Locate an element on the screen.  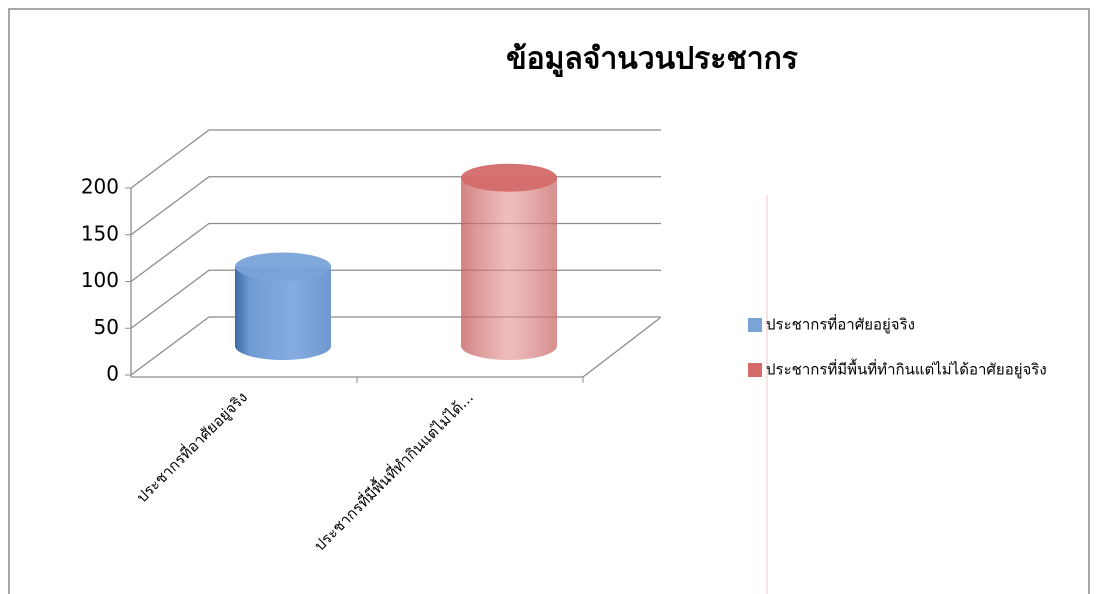
floor is located at coordinates (396, 347).